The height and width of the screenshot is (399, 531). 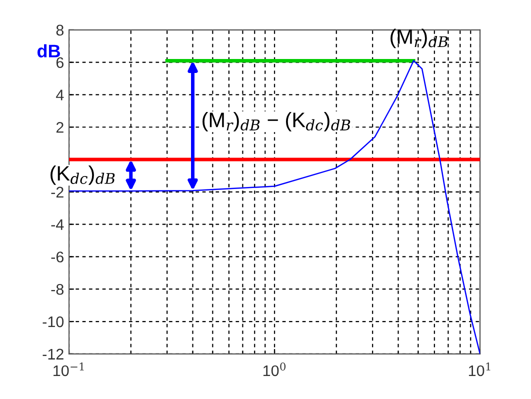 I want to click on x-tick-label: 10$^{−1}$, so click(x=69, y=369).